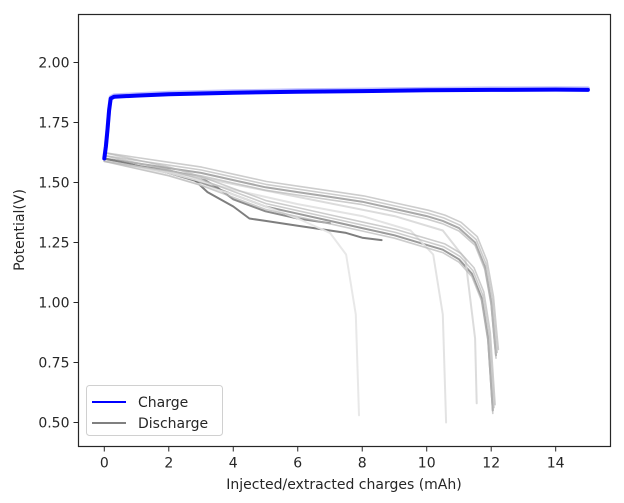  Describe the element at coordinates (297, 464) in the screenshot. I see `x-tick-label: 6` at that location.